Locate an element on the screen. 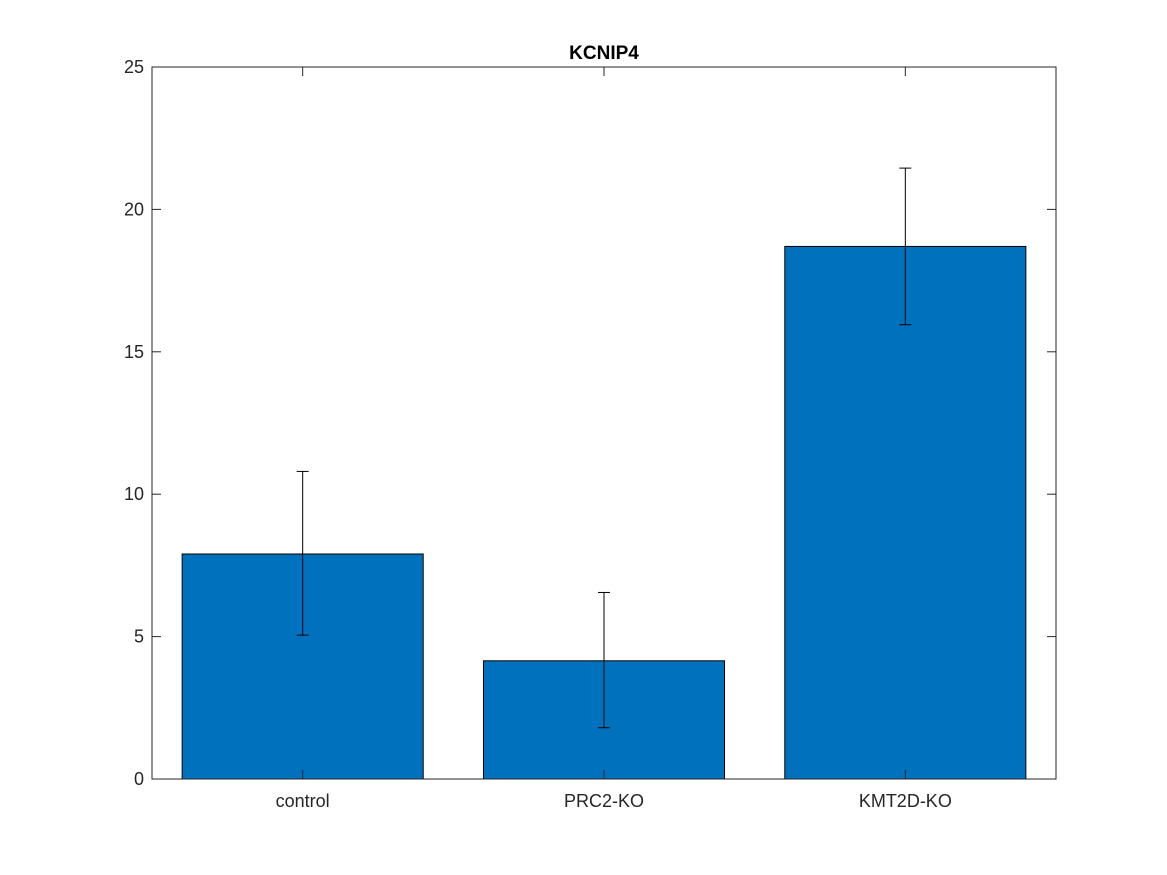  y-tick-label: 25 is located at coordinates (134, 67).